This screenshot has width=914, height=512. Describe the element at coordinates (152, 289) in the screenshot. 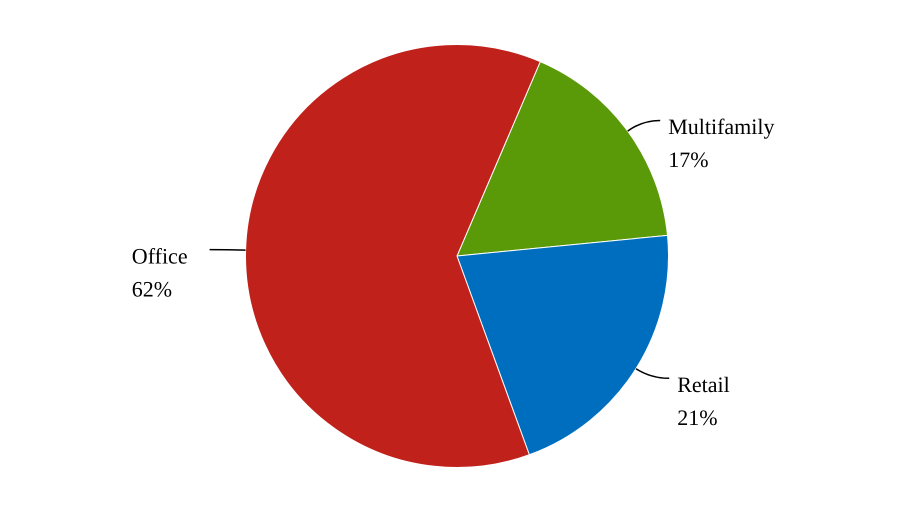

I see `data-label: 62%` at that location.